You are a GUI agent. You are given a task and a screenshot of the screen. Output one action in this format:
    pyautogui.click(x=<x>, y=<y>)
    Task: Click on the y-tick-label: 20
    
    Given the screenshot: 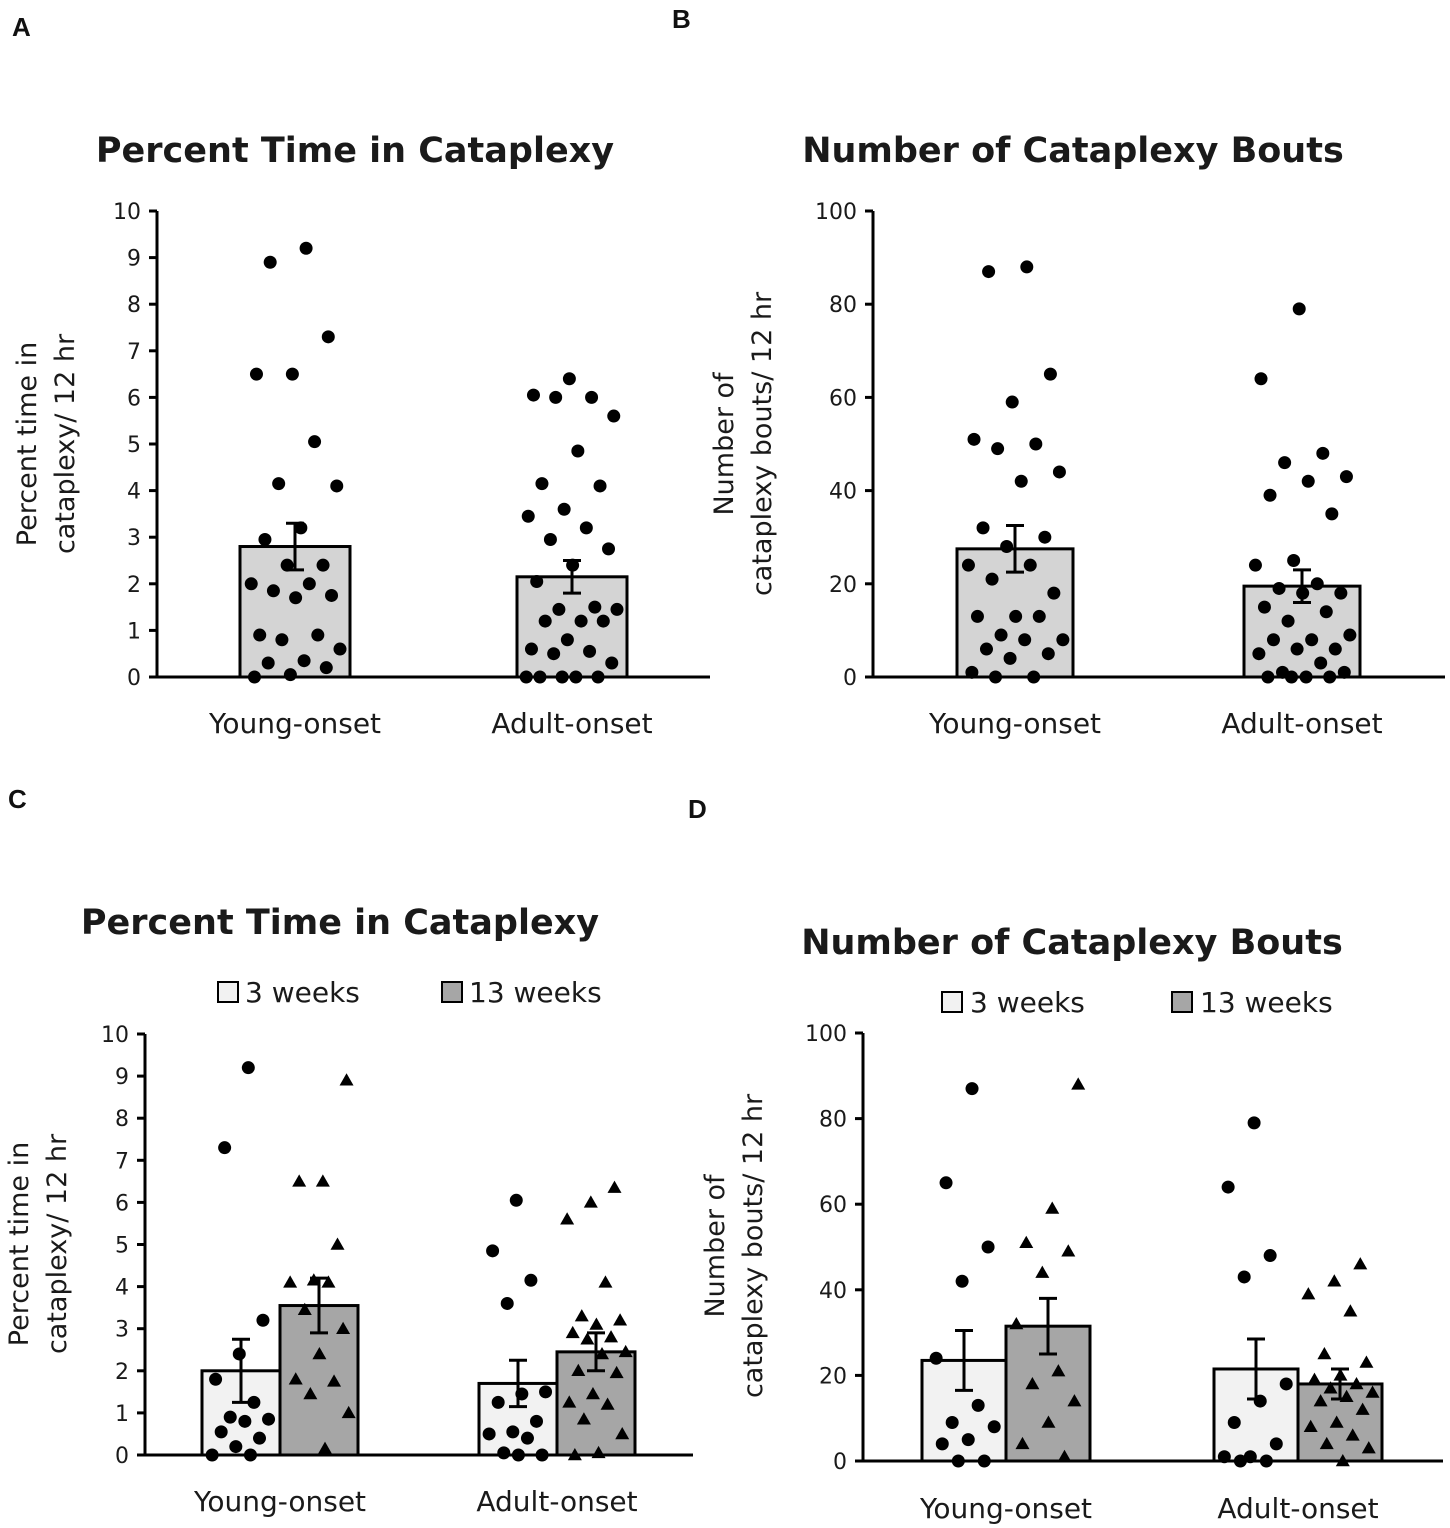 What is the action you would take?
    pyautogui.click(x=843, y=585)
    